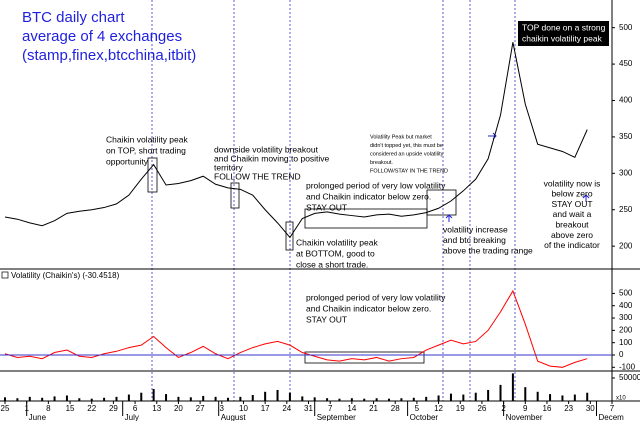 Image resolution: width=640 pixels, height=421 pixels. Describe the element at coordinates (626, 293) in the screenshot. I see `y-tick-label: 500` at that location.